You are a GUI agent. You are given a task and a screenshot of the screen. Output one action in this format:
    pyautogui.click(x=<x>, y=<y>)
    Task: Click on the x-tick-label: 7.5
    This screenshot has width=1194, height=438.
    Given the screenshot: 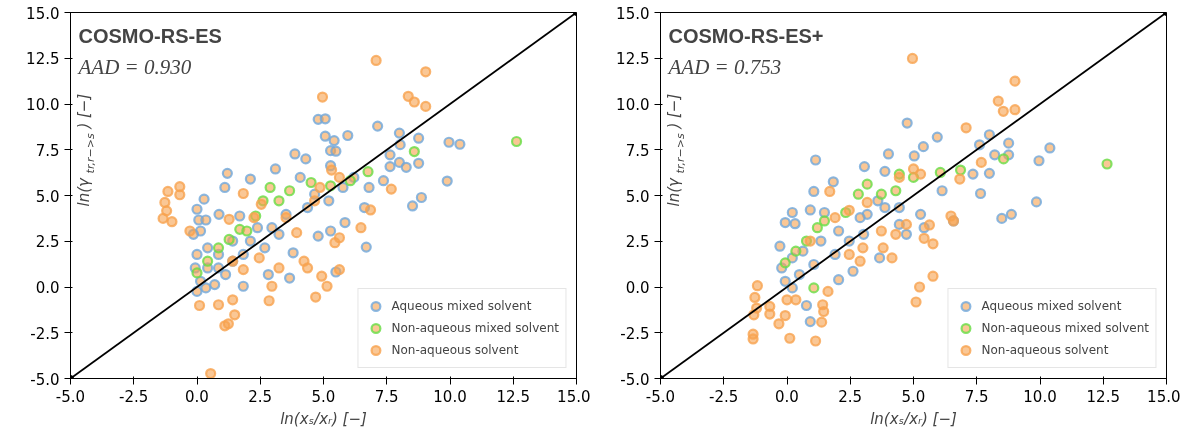 What is the action you would take?
    pyautogui.click(x=386, y=396)
    